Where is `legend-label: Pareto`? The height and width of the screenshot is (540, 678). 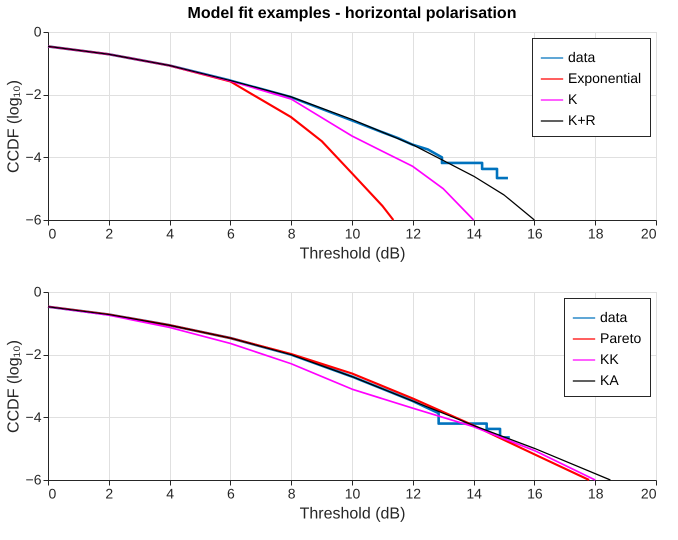
legend-label: Pareto is located at coordinates (621, 338).